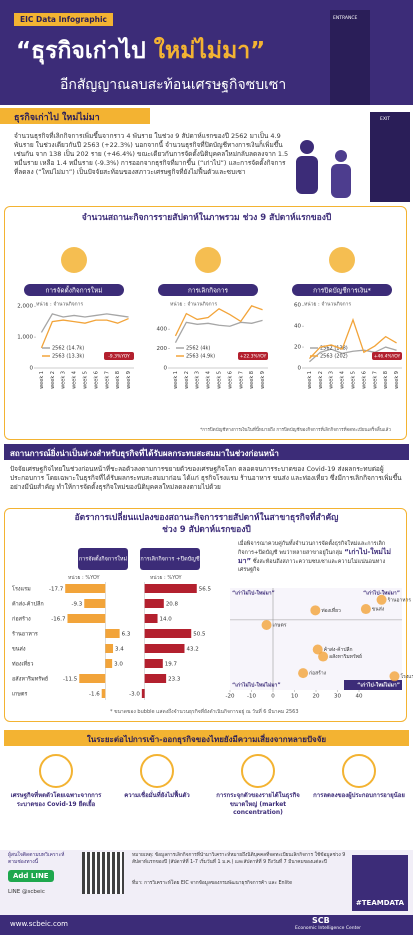  Describe the element at coordinates (173, 85) in the screenshot. I see `subtitle: อีกสัญญาณลบสะท้อนเศรษฐกิจซบเซา` at that location.